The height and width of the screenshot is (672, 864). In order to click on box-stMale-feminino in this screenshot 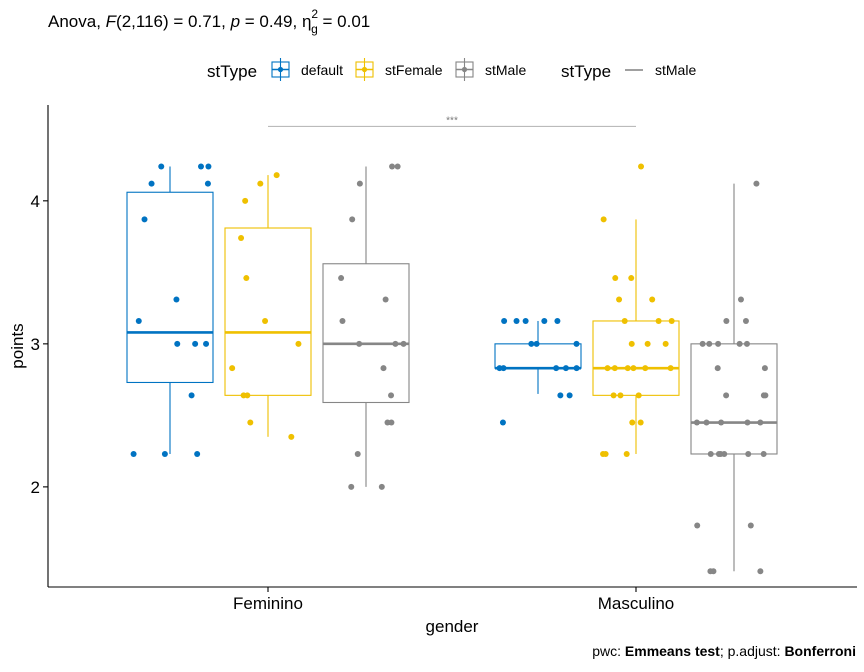, I will do `click(366, 326)`.